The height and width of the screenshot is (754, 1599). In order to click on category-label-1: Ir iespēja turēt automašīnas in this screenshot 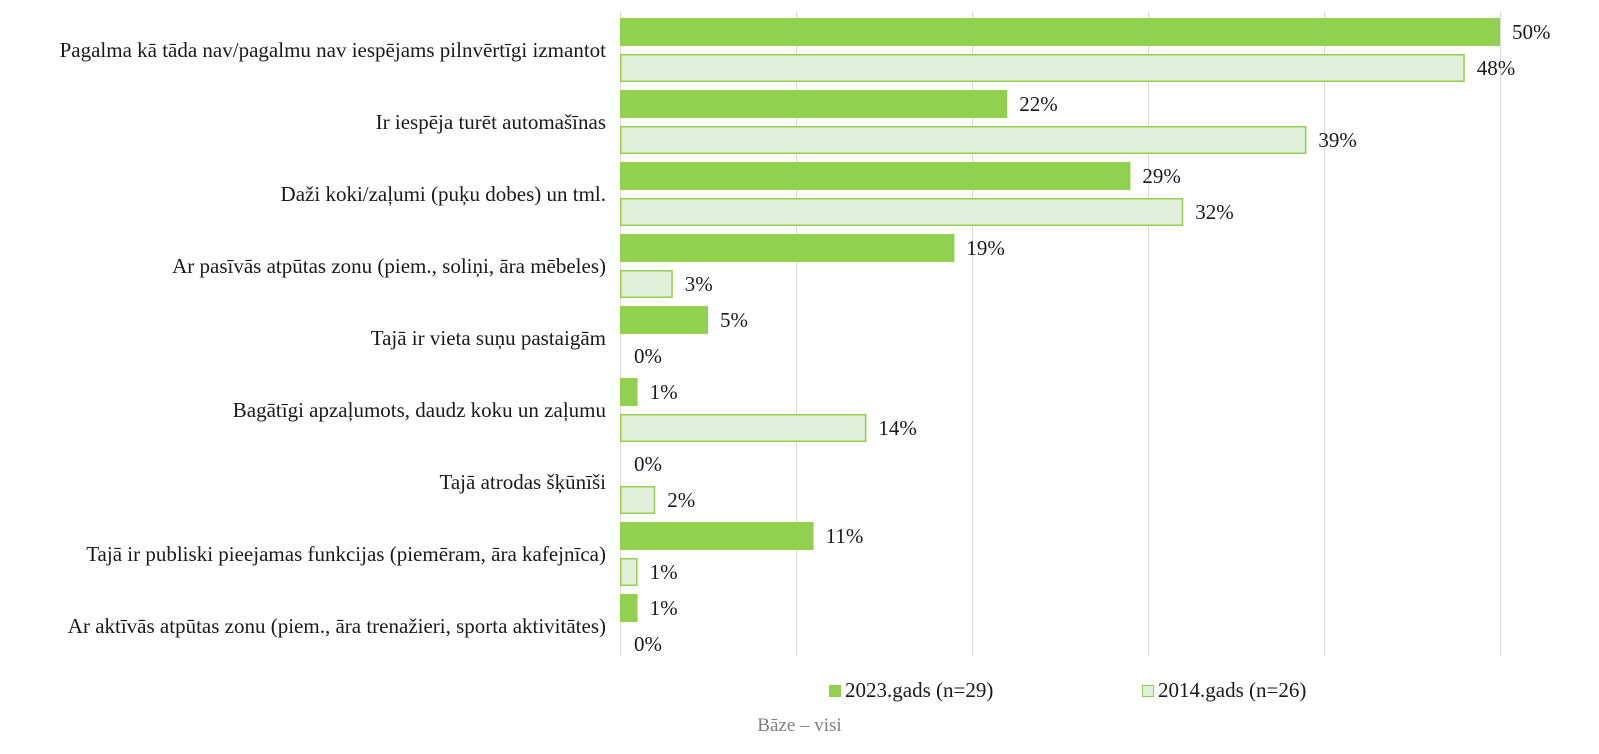, I will do `click(491, 122)`.